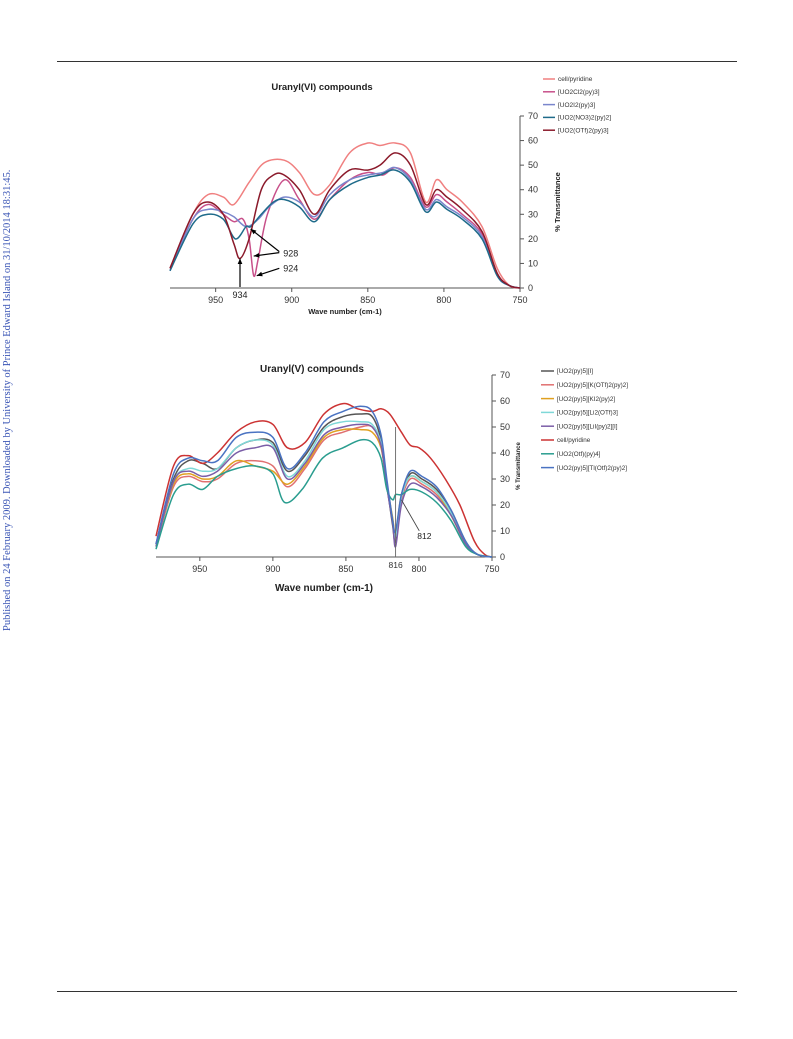  What do you see at coordinates (410, 515) in the screenshot?
I see `annotation-leader` at bounding box center [410, 515].